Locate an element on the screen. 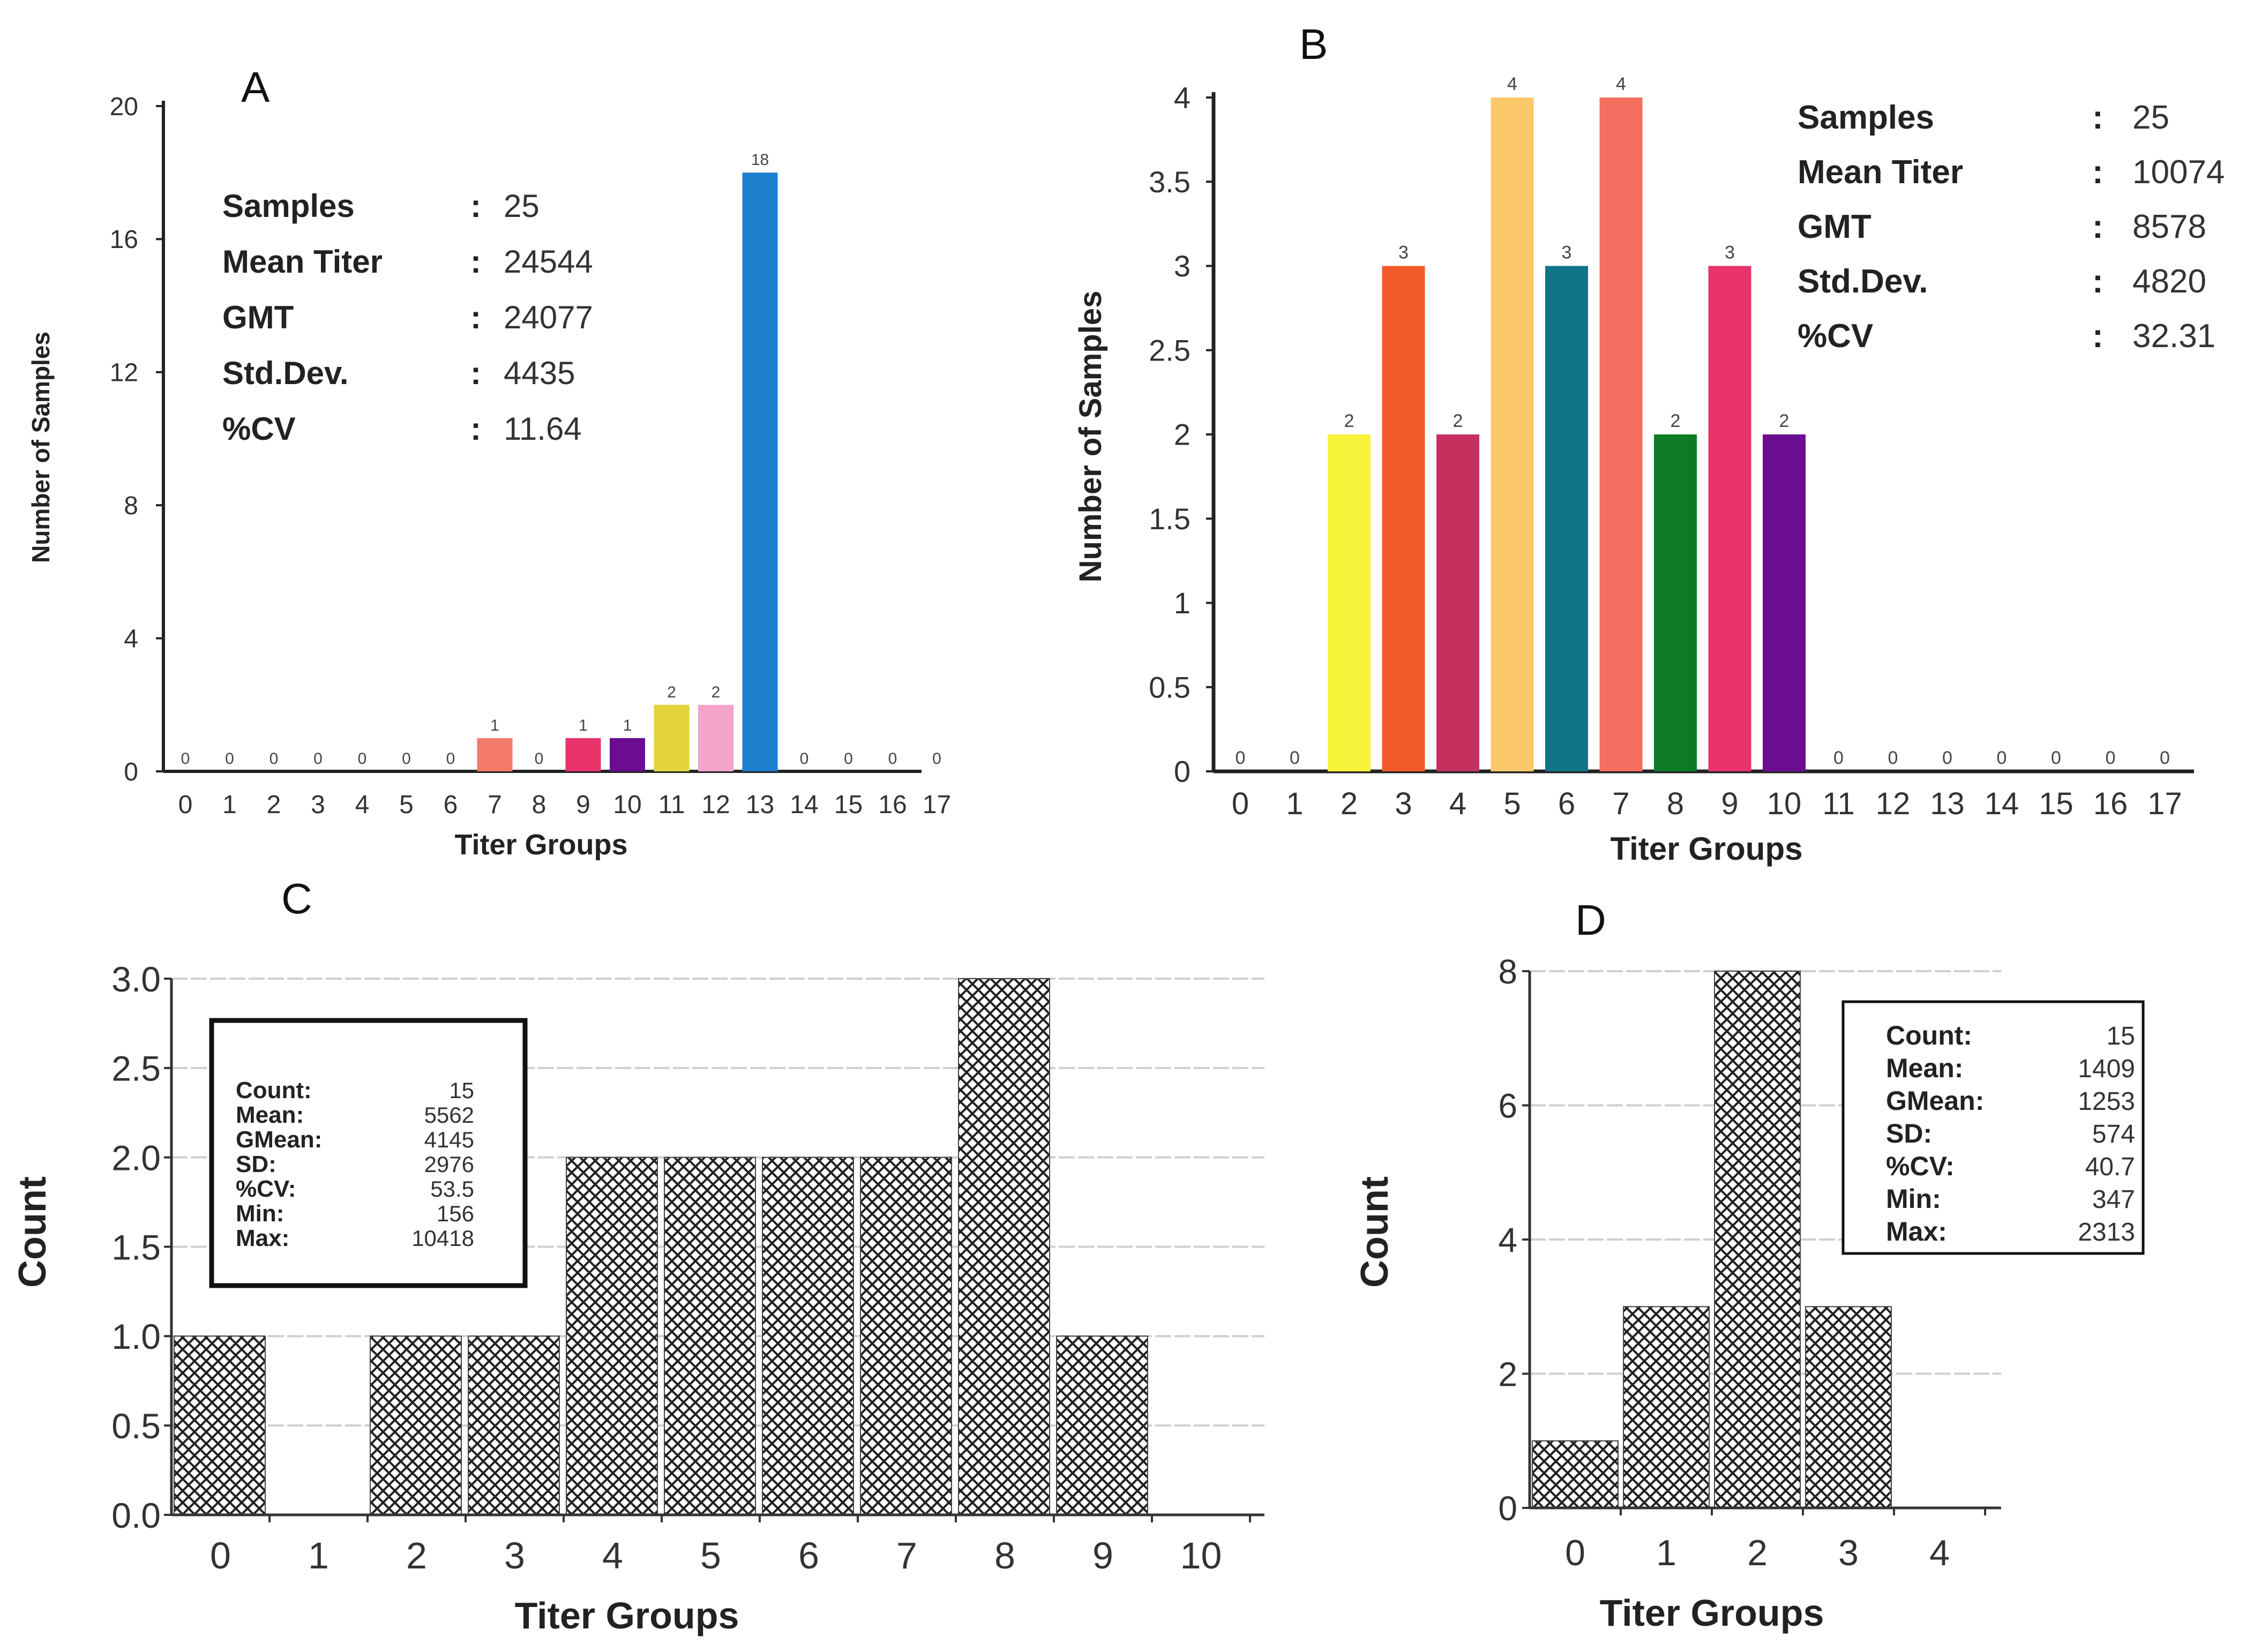 This screenshot has width=2246, height=1652. panel-c-stat-value: 2976 is located at coordinates (449, 1164).